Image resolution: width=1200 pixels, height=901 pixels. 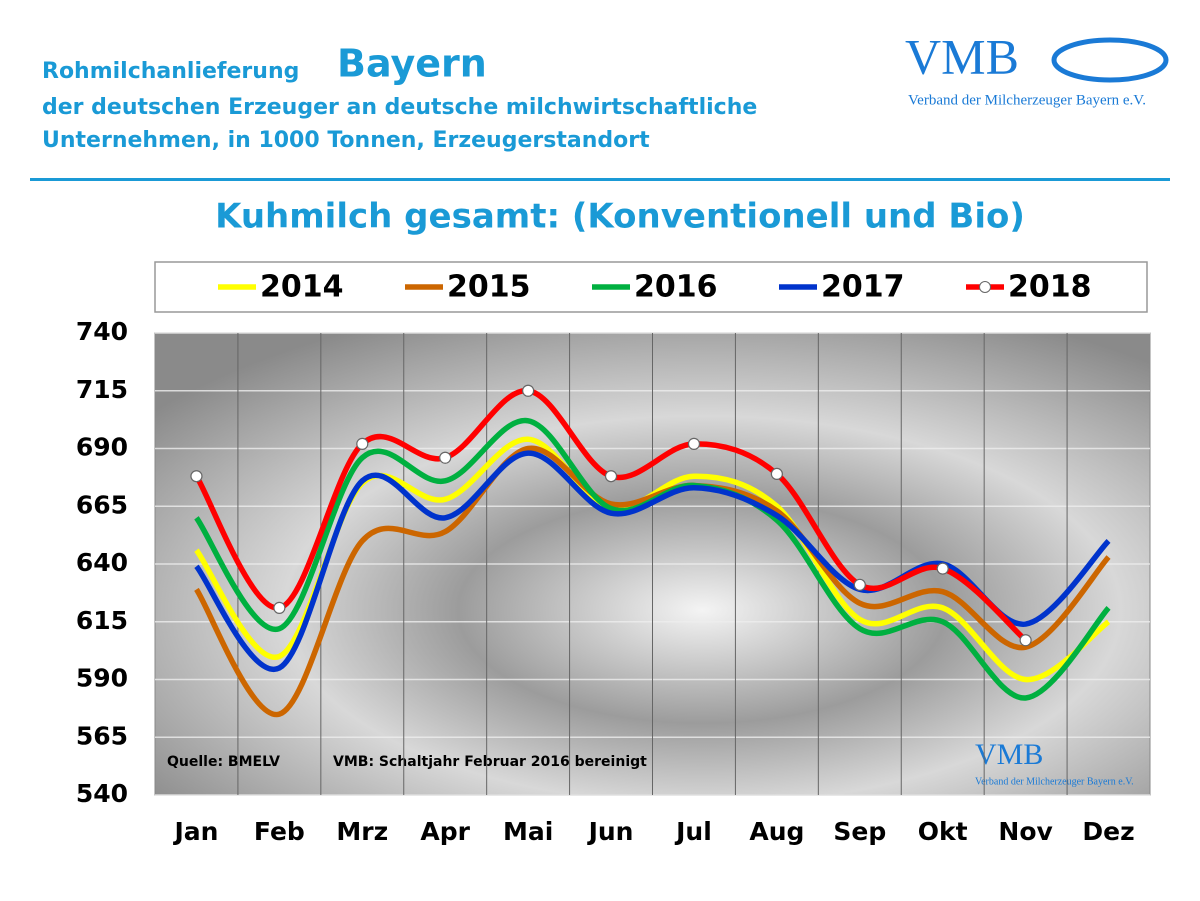 What do you see at coordinates (1027, 100) in the screenshot?
I see `logo-caption: Verband der Milcherzeuger Bayern e.V.` at bounding box center [1027, 100].